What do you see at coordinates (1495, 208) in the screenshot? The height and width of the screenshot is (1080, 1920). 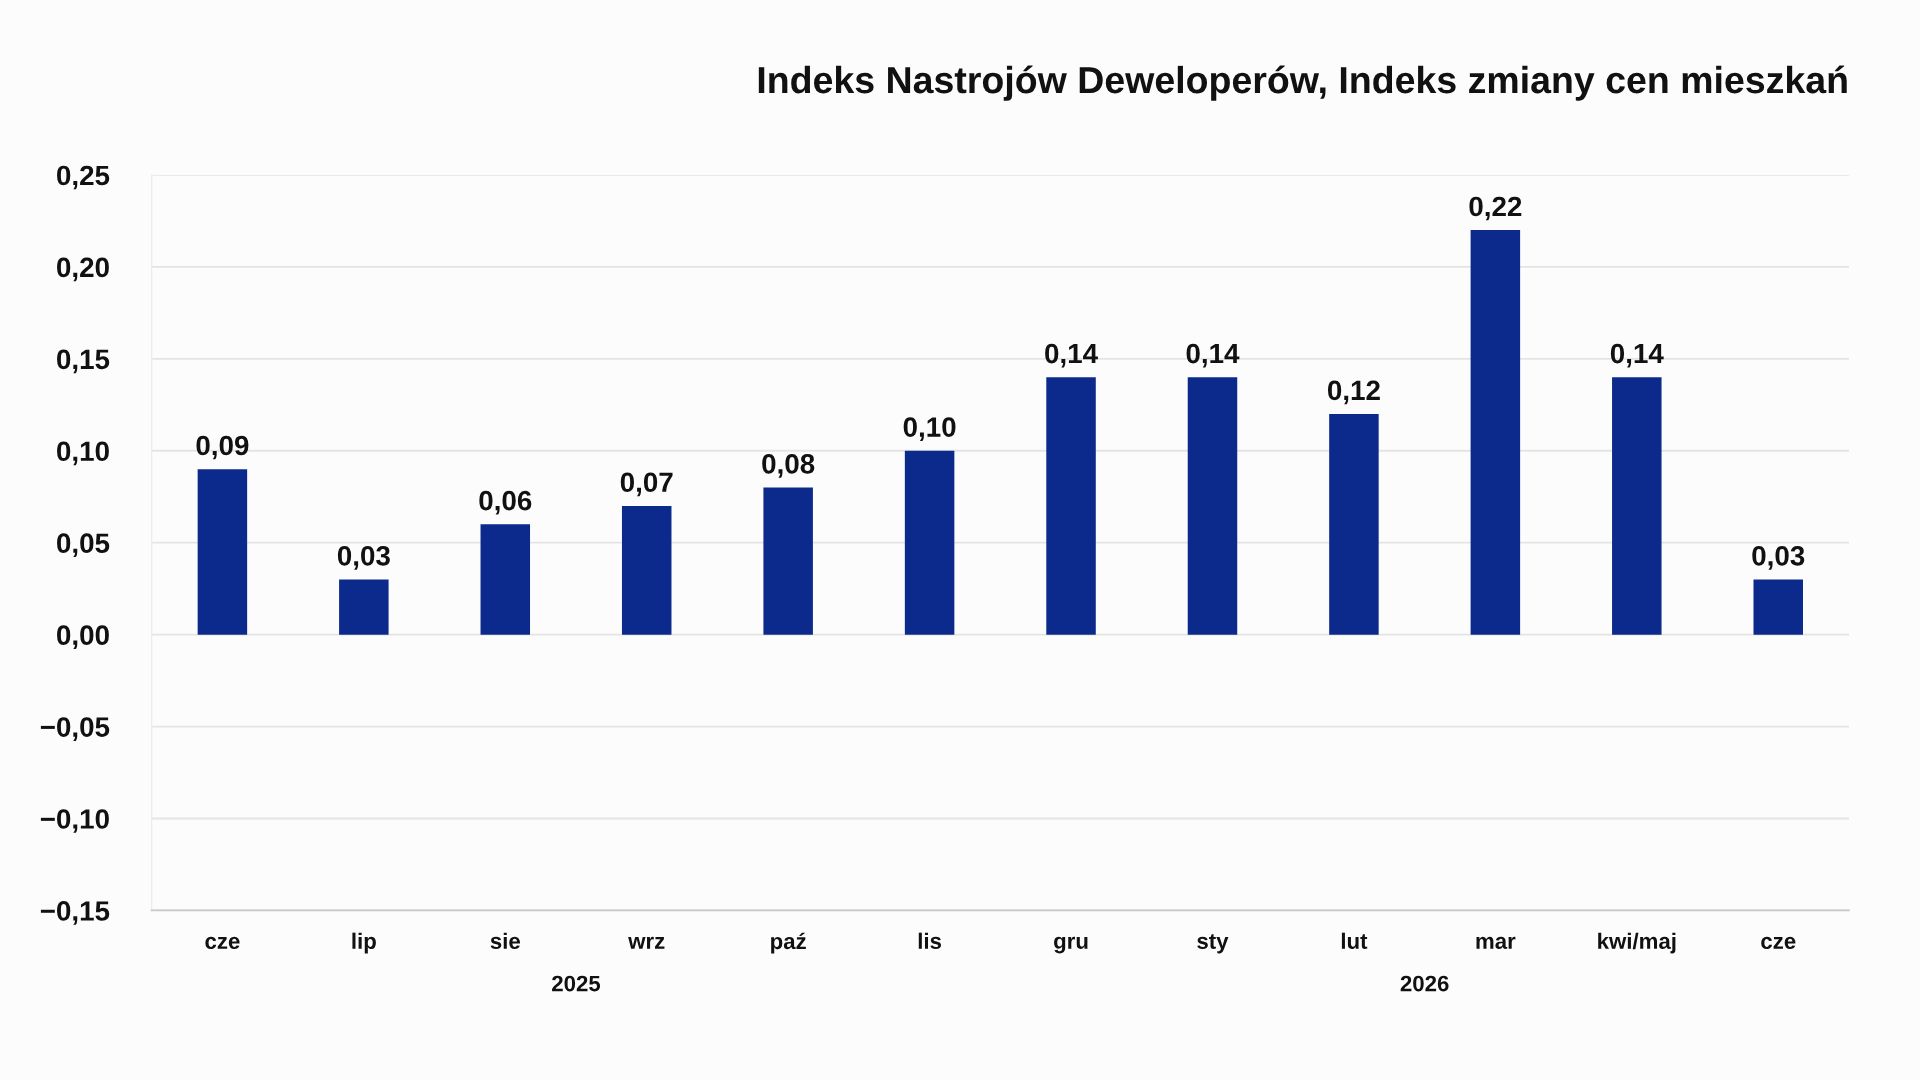 I see `data-label: 0,22` at bounding box center [1495, 208].